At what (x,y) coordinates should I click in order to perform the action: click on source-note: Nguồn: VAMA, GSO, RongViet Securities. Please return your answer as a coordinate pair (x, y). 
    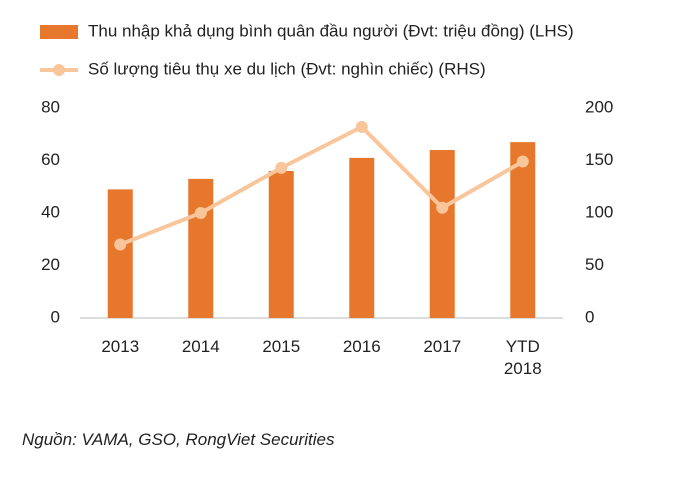
    Looking at the image, I should click on (178, 439).